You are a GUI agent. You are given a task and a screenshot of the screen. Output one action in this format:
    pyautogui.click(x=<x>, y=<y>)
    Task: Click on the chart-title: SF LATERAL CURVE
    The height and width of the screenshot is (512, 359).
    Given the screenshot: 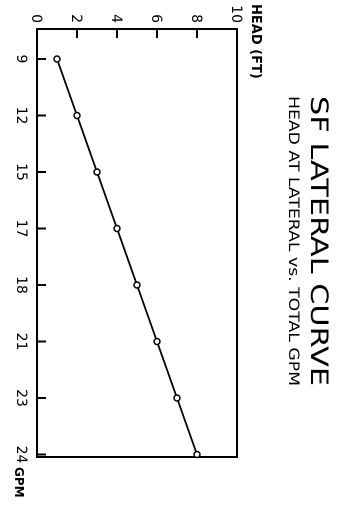 What is the action you would take?
    pyautogui.click(x=319, y=241)
    